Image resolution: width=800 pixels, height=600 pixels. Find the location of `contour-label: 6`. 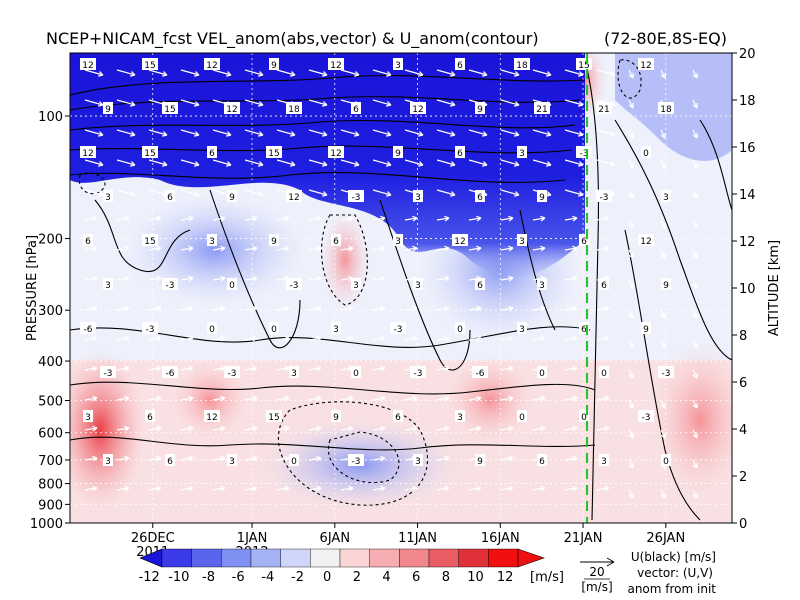

contour-label: 6 is located at coordinates (542, 462).